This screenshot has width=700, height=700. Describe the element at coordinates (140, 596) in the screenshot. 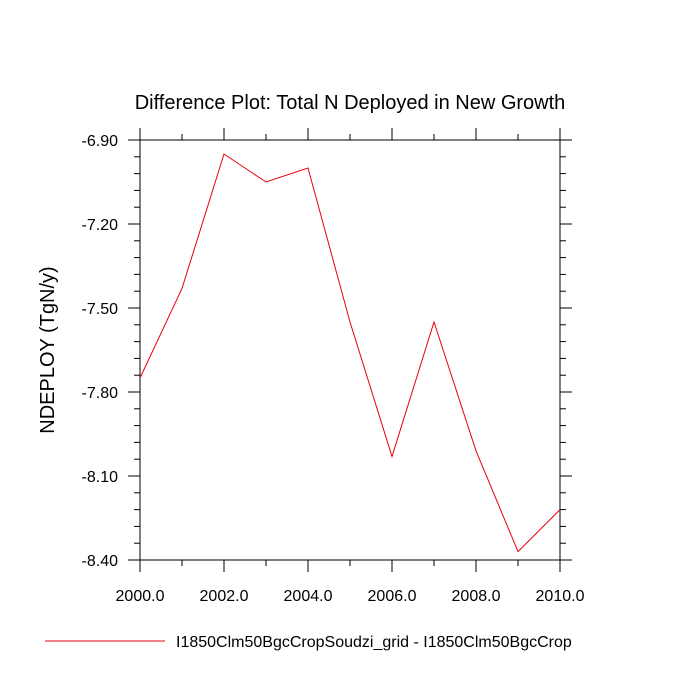

I see `x-tick-label: 2000.0` at that location.